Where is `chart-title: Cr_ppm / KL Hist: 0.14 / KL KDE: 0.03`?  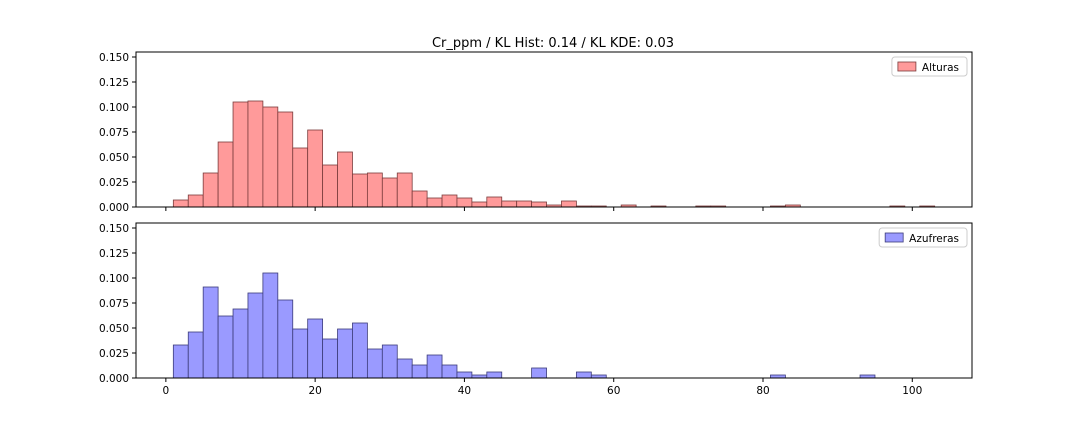
chart-title: Cr_ppm / KL Hist: 0.14 / KL KDE: 0.03 is located at coordinates (553, 43).